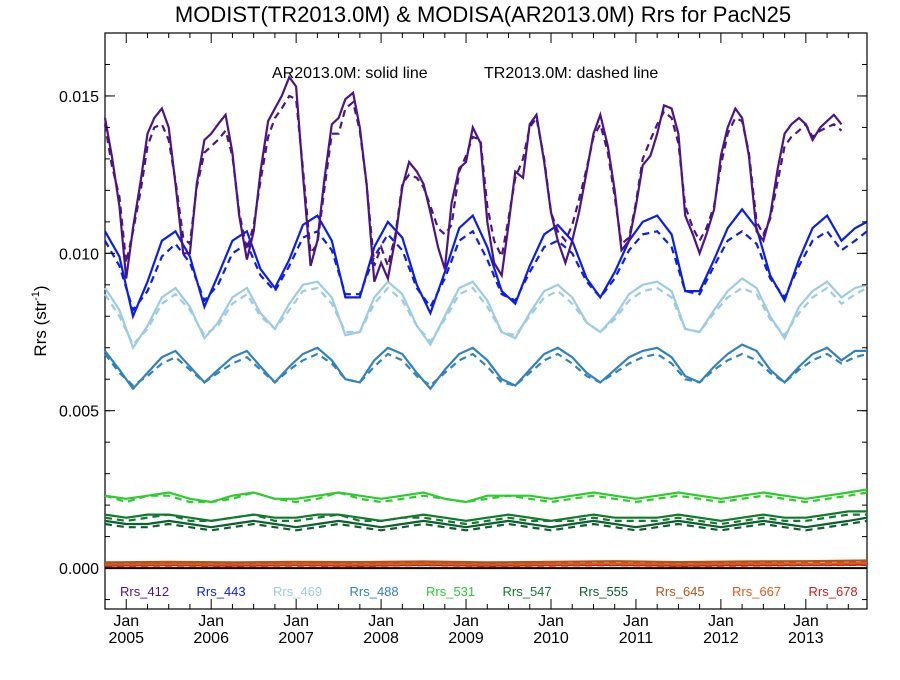 Image resolution: width=900 pixels, height=680 pixels. Describe the element at coordinates (527, 591) in the screenshot. I see `legend-item-rrs-547: Rrs_547` at that location.